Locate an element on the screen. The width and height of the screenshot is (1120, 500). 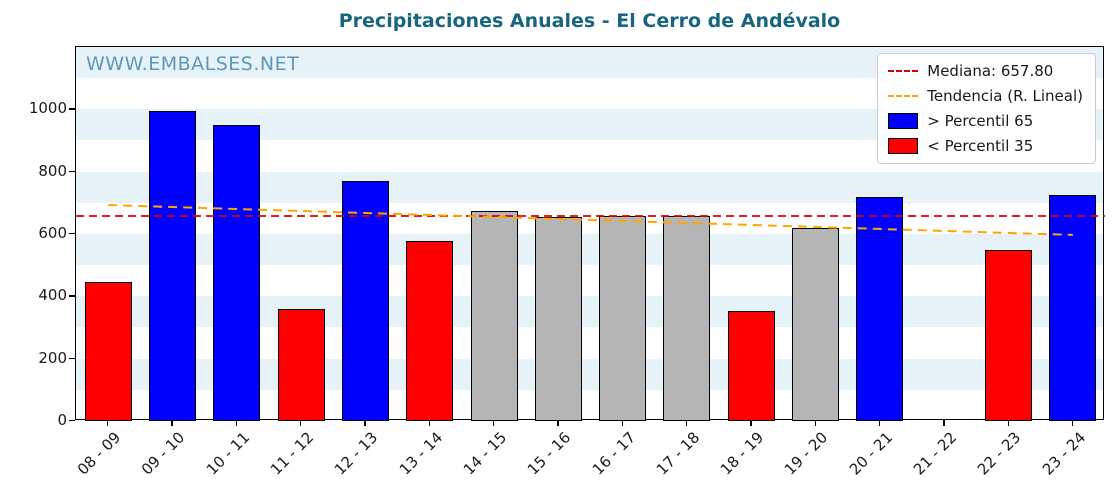
legend-item-above-percentile: > Percentil 65 is located at coordinates (985, 121).